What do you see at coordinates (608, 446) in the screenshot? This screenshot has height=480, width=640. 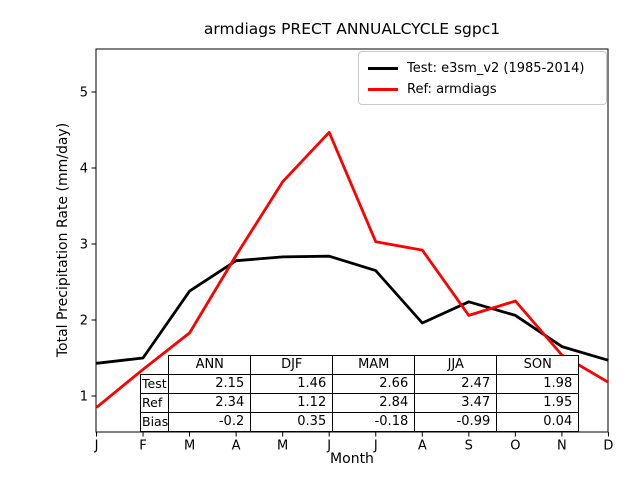 I see `x-tick-label: D` at bounding box center [608, 446].